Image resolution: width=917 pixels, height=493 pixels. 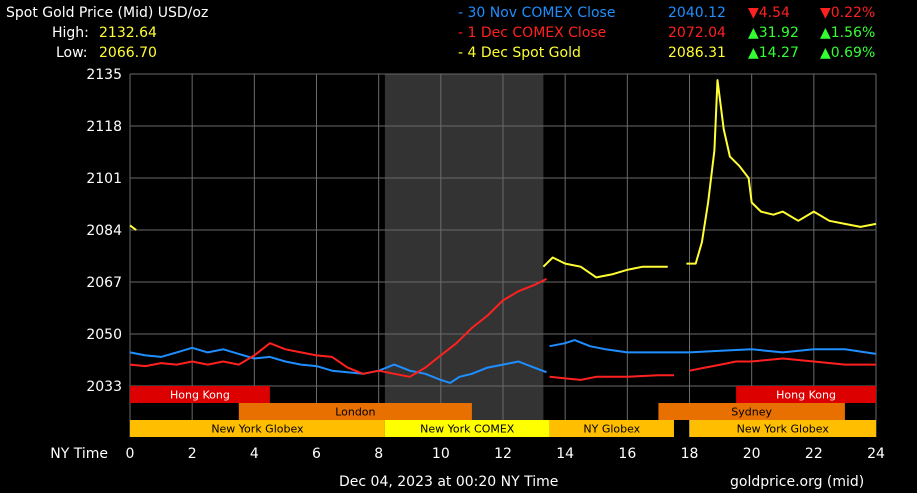 I want to click on legend-change: ▲14.27, so click(x=773, y=53).